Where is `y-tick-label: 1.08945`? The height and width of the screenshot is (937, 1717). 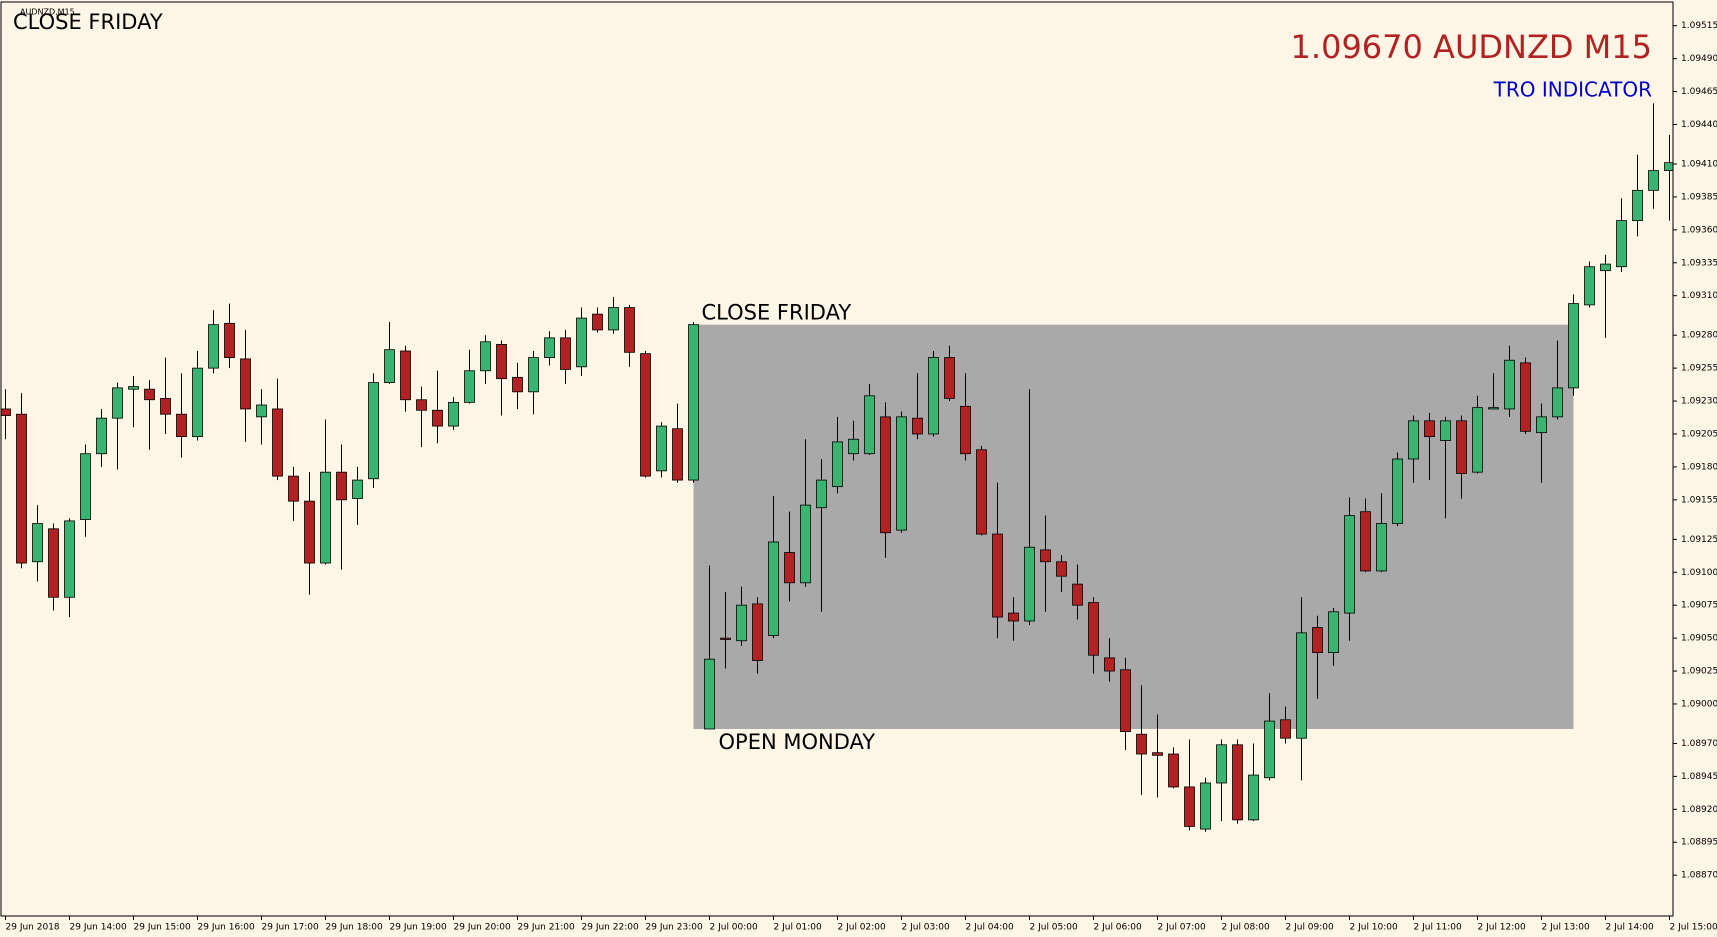 y-tick-label: 1.08945 is located at coordinates (1699, 777).